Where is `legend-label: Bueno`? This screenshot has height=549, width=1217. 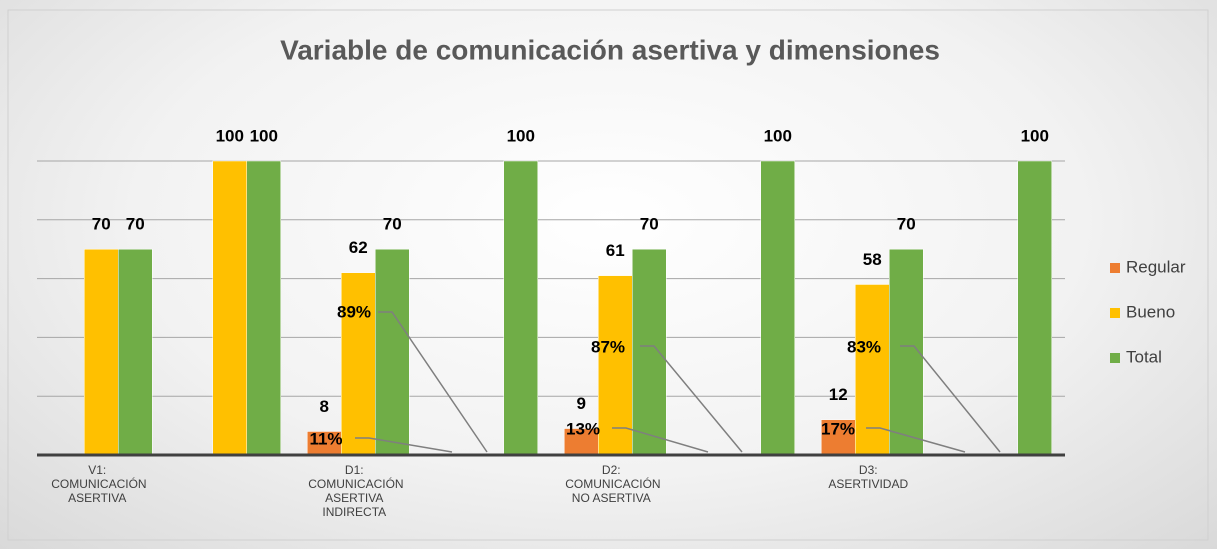
legend-label: Bueno is located at coordinates (1150, 311).